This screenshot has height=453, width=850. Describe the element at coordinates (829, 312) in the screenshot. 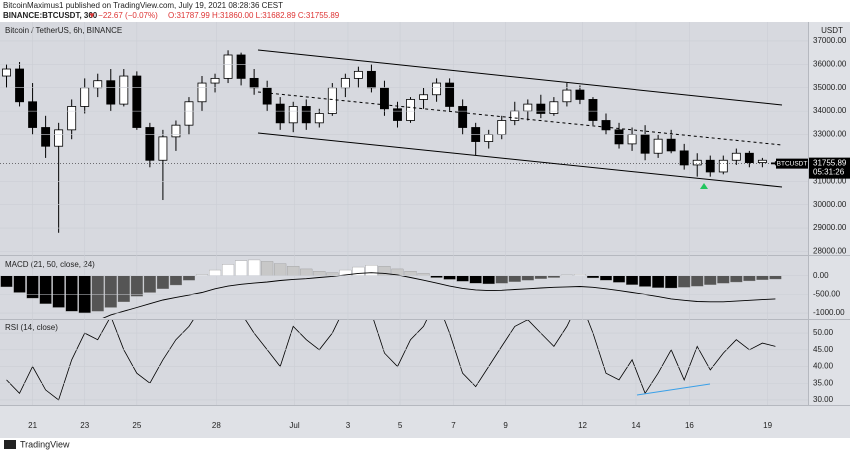

I see `y-tick-label: -1000.00` at that location.